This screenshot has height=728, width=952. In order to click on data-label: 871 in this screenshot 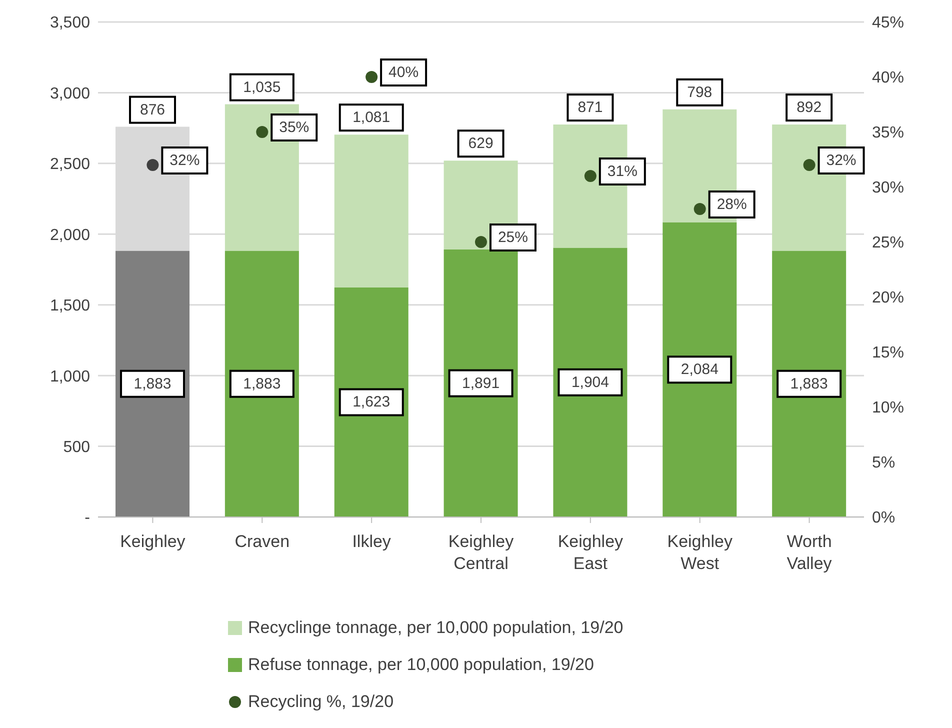, I will do `click(590, 107)`.